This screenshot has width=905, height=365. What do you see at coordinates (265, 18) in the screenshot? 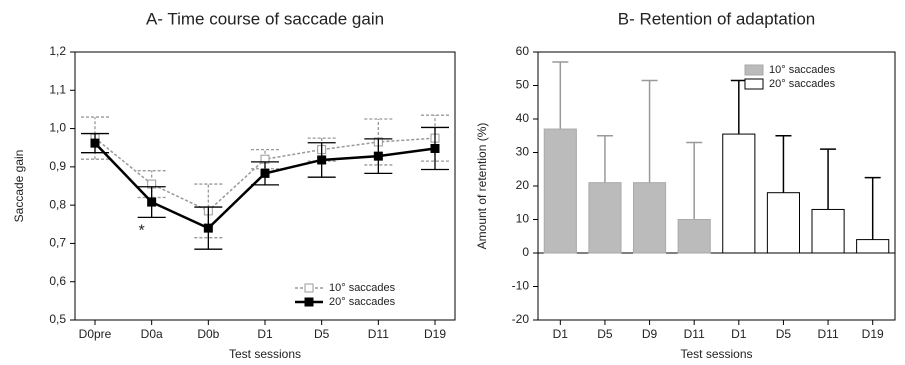
I see `chart-title: A- Time course of saccade gain` at bounding box center [265, 18].